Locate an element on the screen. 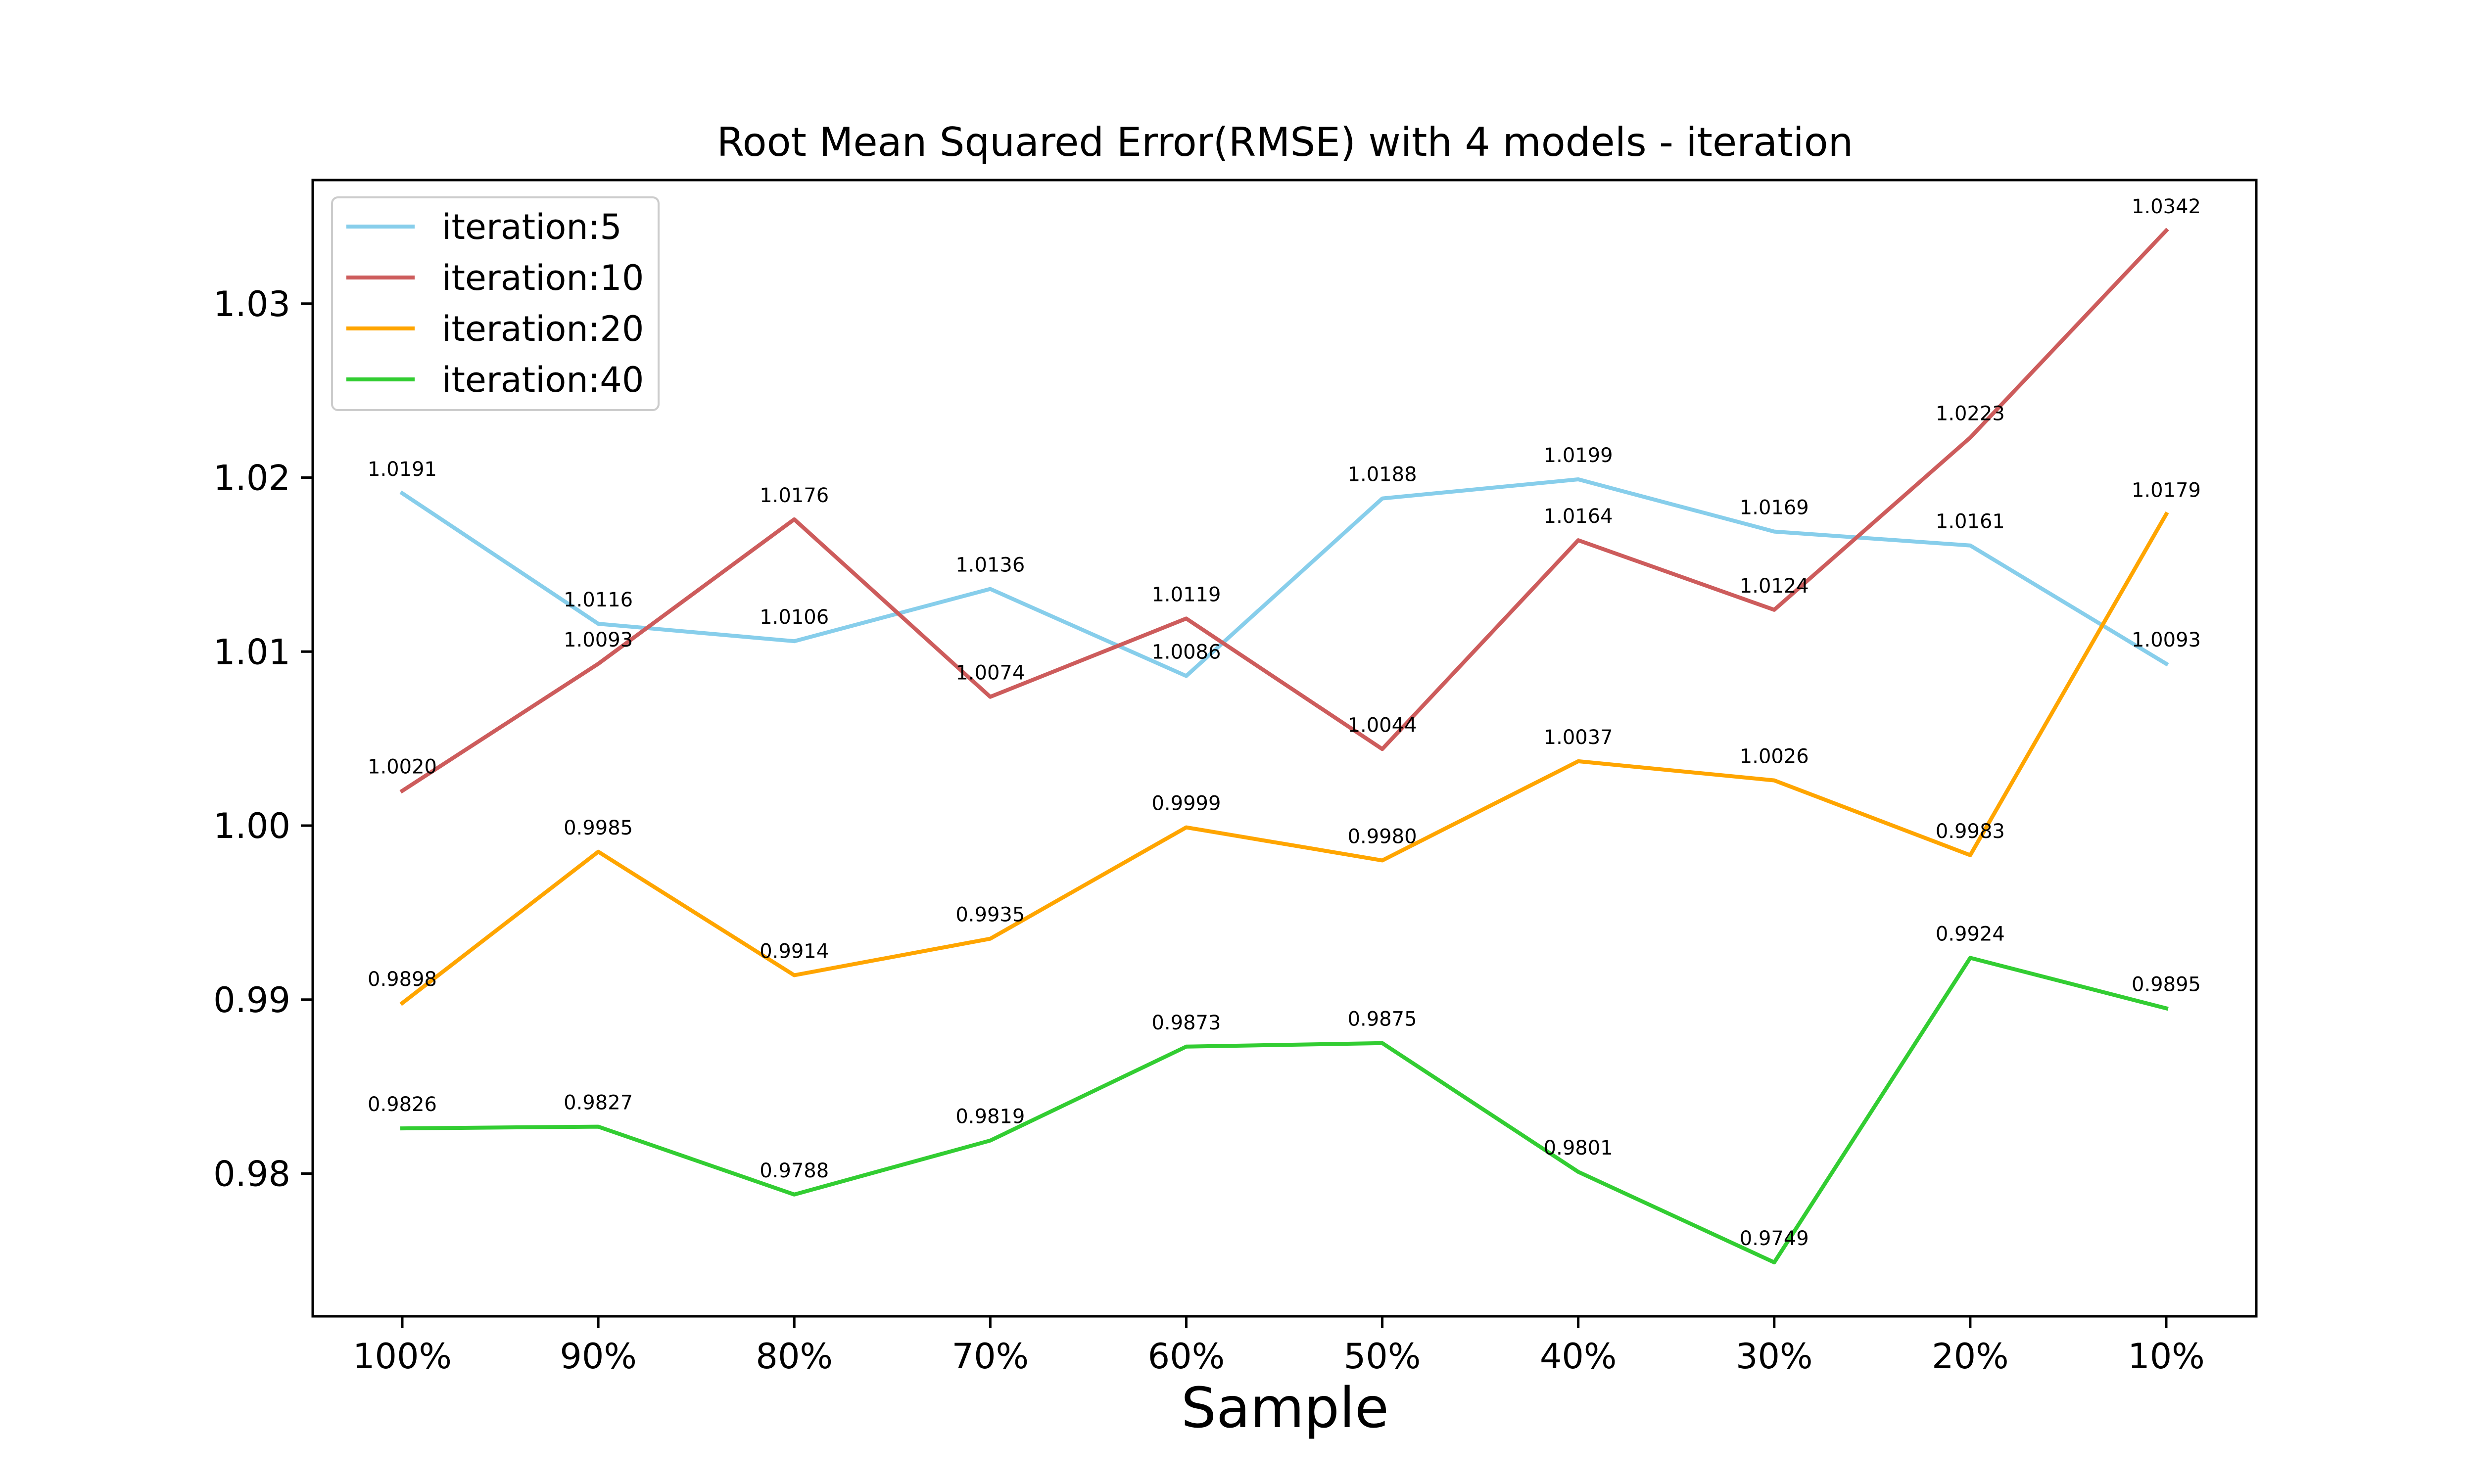 The height and width of the screenshot is (1484, 2474). data-label: 0.9983 is located at coordinates (1971, 831).